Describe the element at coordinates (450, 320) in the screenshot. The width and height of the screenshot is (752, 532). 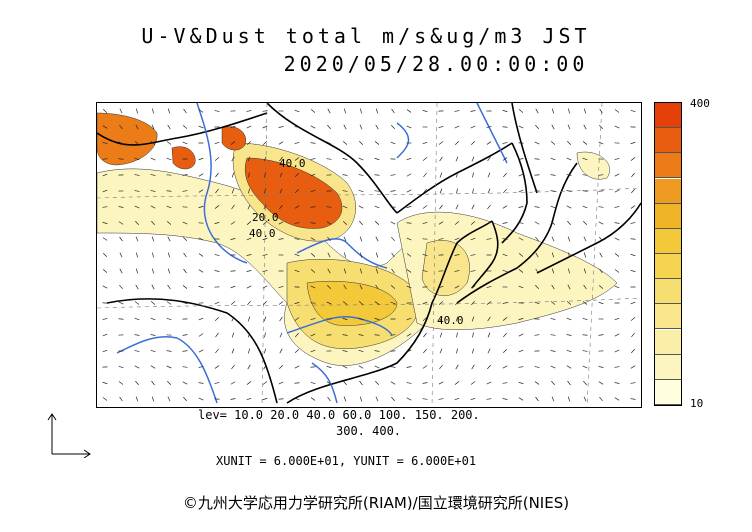
I see `contour-label: 40.0` at that location.